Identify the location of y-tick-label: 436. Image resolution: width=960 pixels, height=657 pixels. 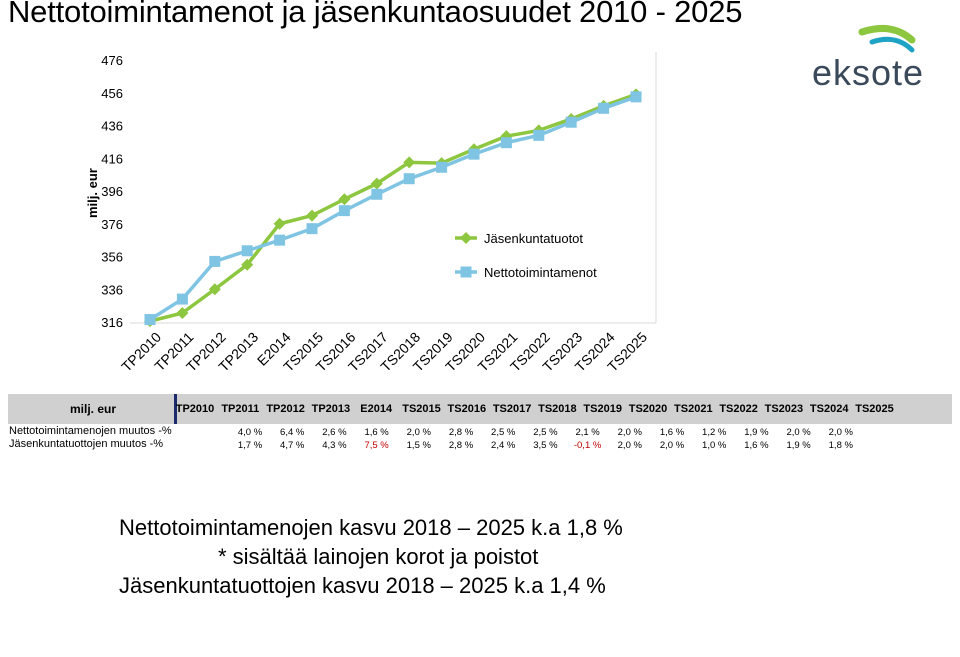
(112, 126).